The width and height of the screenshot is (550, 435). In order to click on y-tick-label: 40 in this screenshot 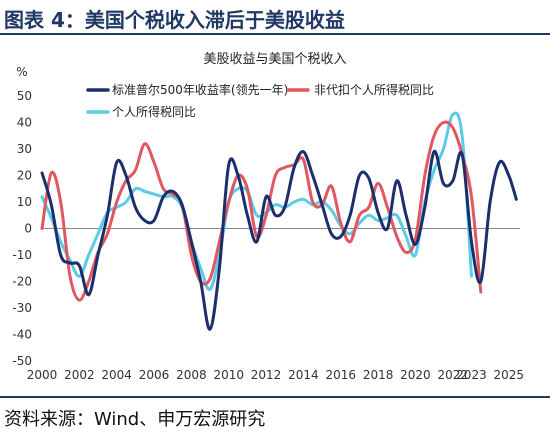, I will do `click(24, 123)`.